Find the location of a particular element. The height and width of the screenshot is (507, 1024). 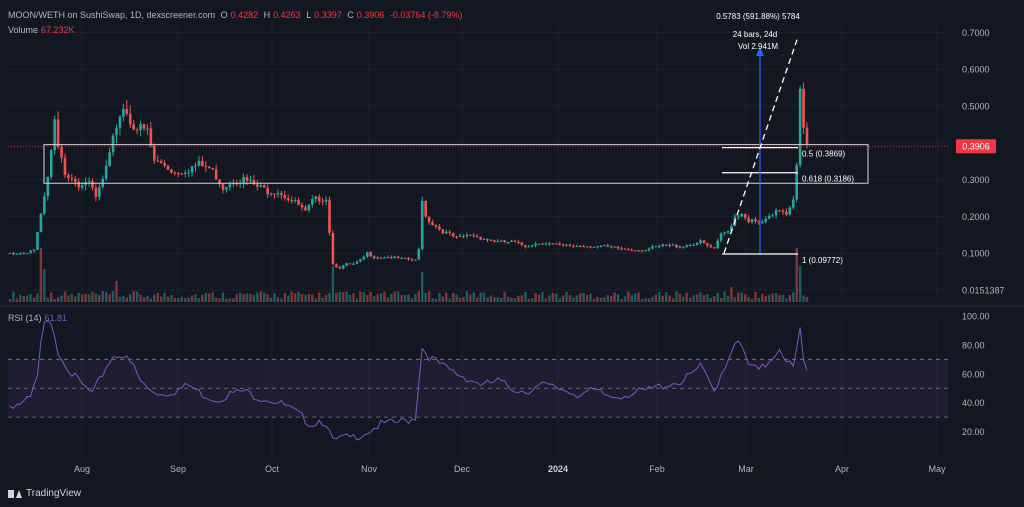

low-value: 0.3397 is located at coordinates (328, 15).